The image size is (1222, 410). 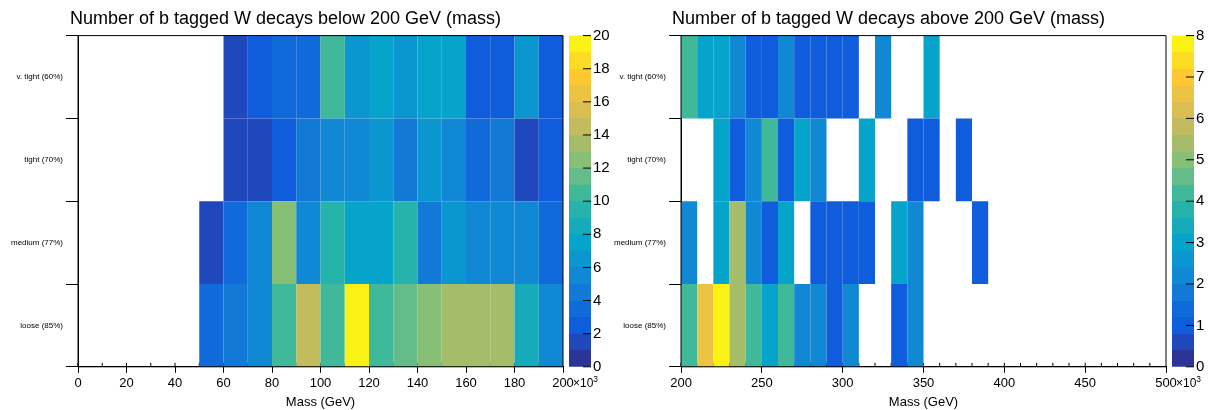 What do you see at coordinates (285, 17) in the screenshot?
I see `chart-title: Number of b tagged W decays below 200 GeV (mass)` at bounding box center [285, 17].